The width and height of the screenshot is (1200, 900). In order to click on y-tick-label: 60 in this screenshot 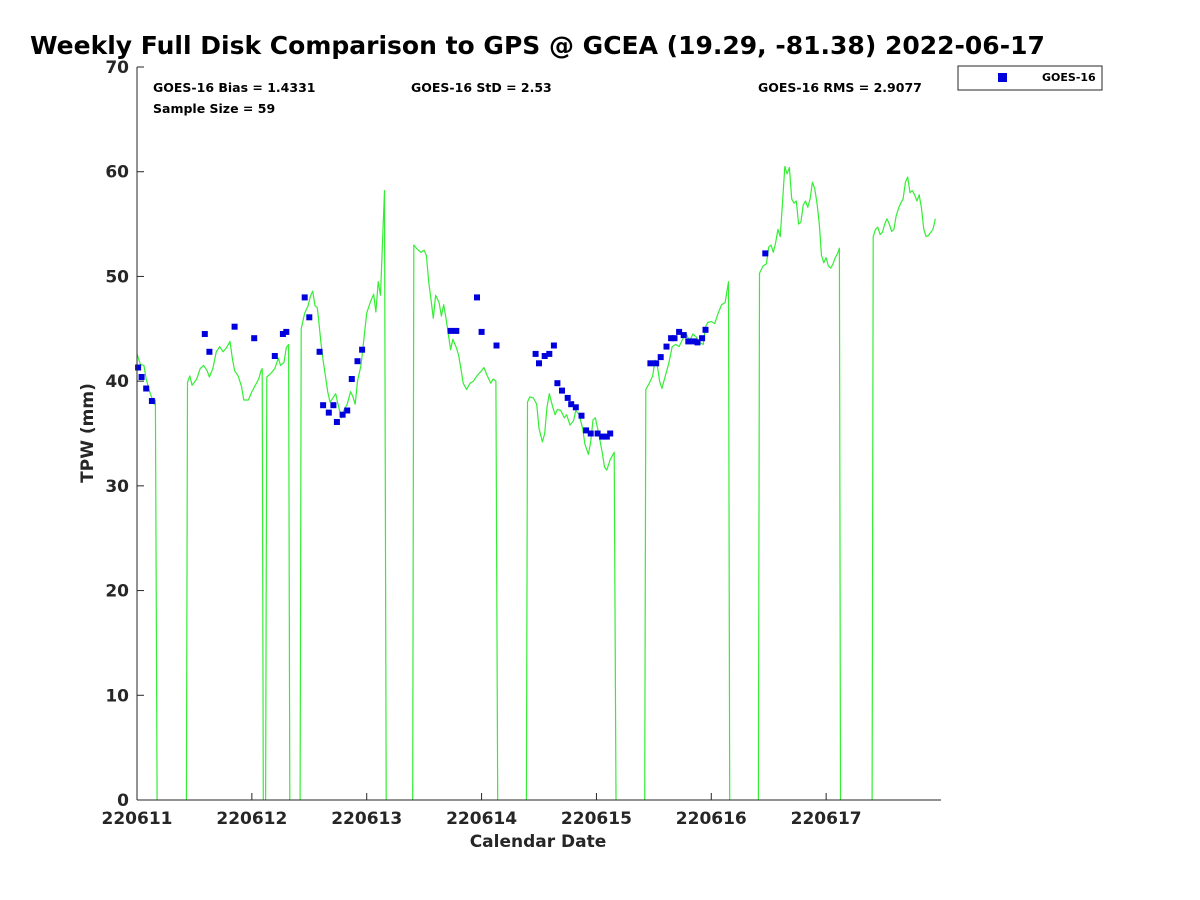, I will do `click(117, 173)`.